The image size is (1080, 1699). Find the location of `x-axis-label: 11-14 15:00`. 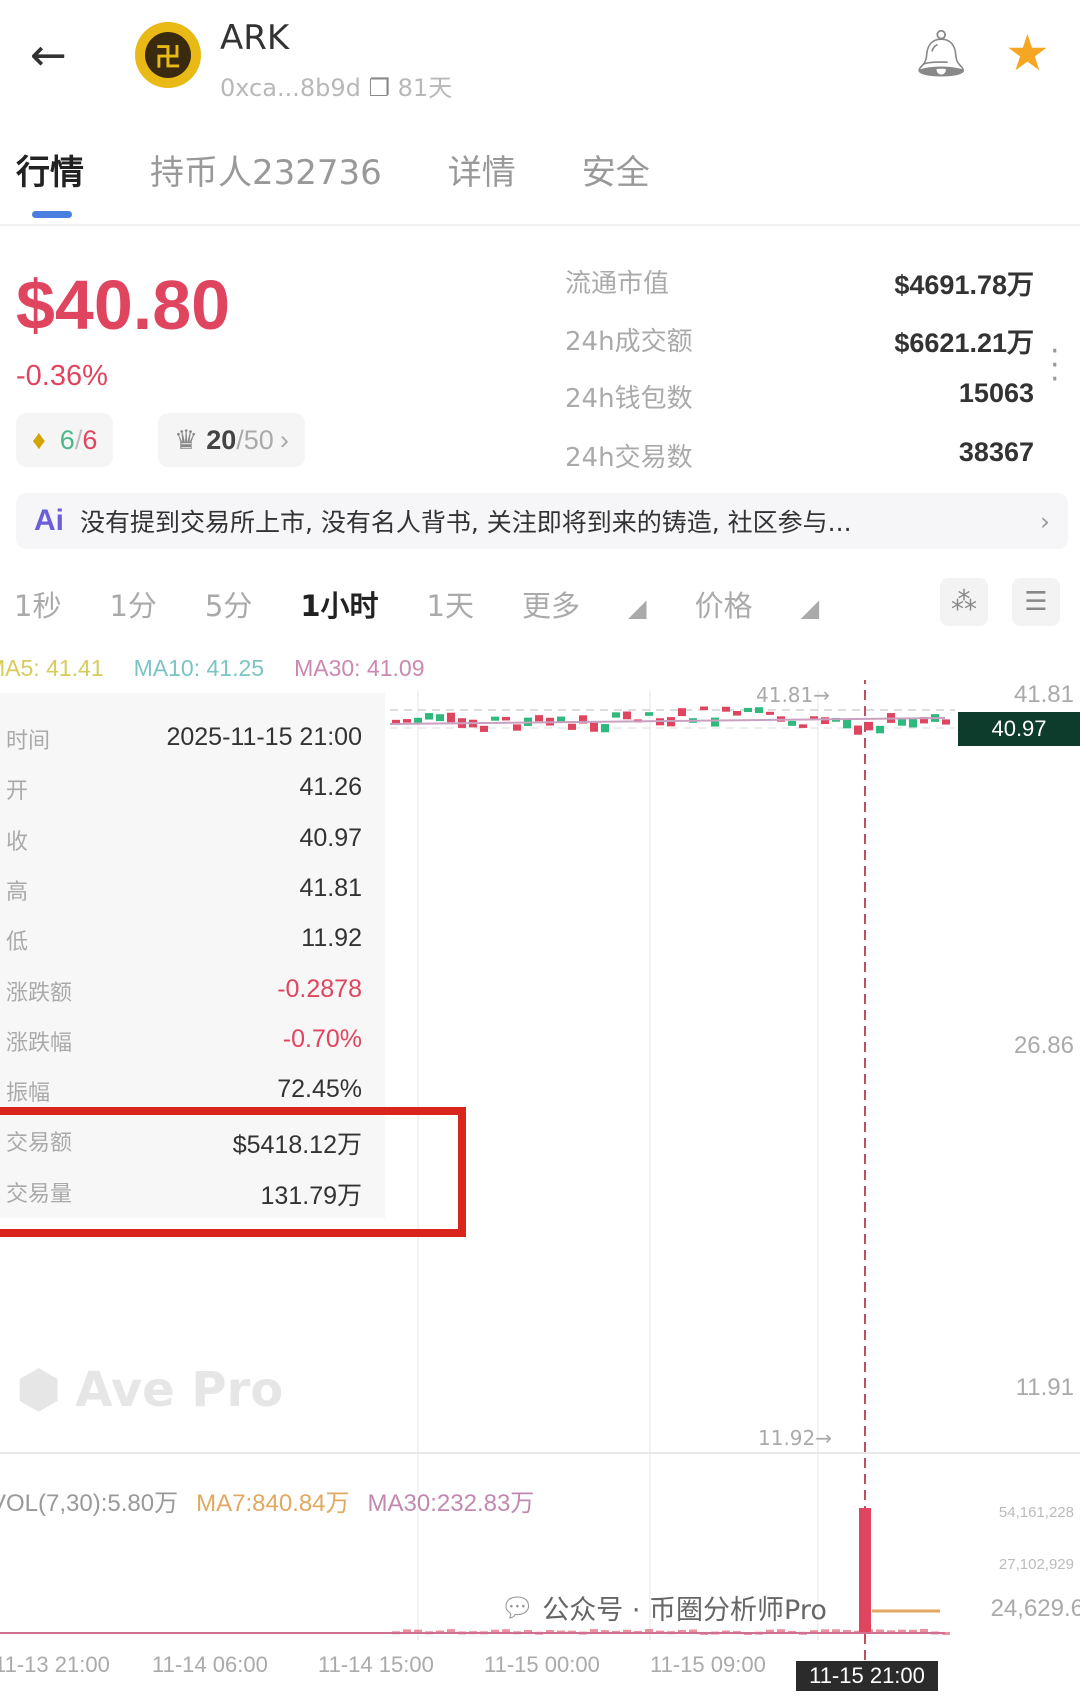

x-axis-label: 11-14 15:00 is located at coordinates (376, 1664).